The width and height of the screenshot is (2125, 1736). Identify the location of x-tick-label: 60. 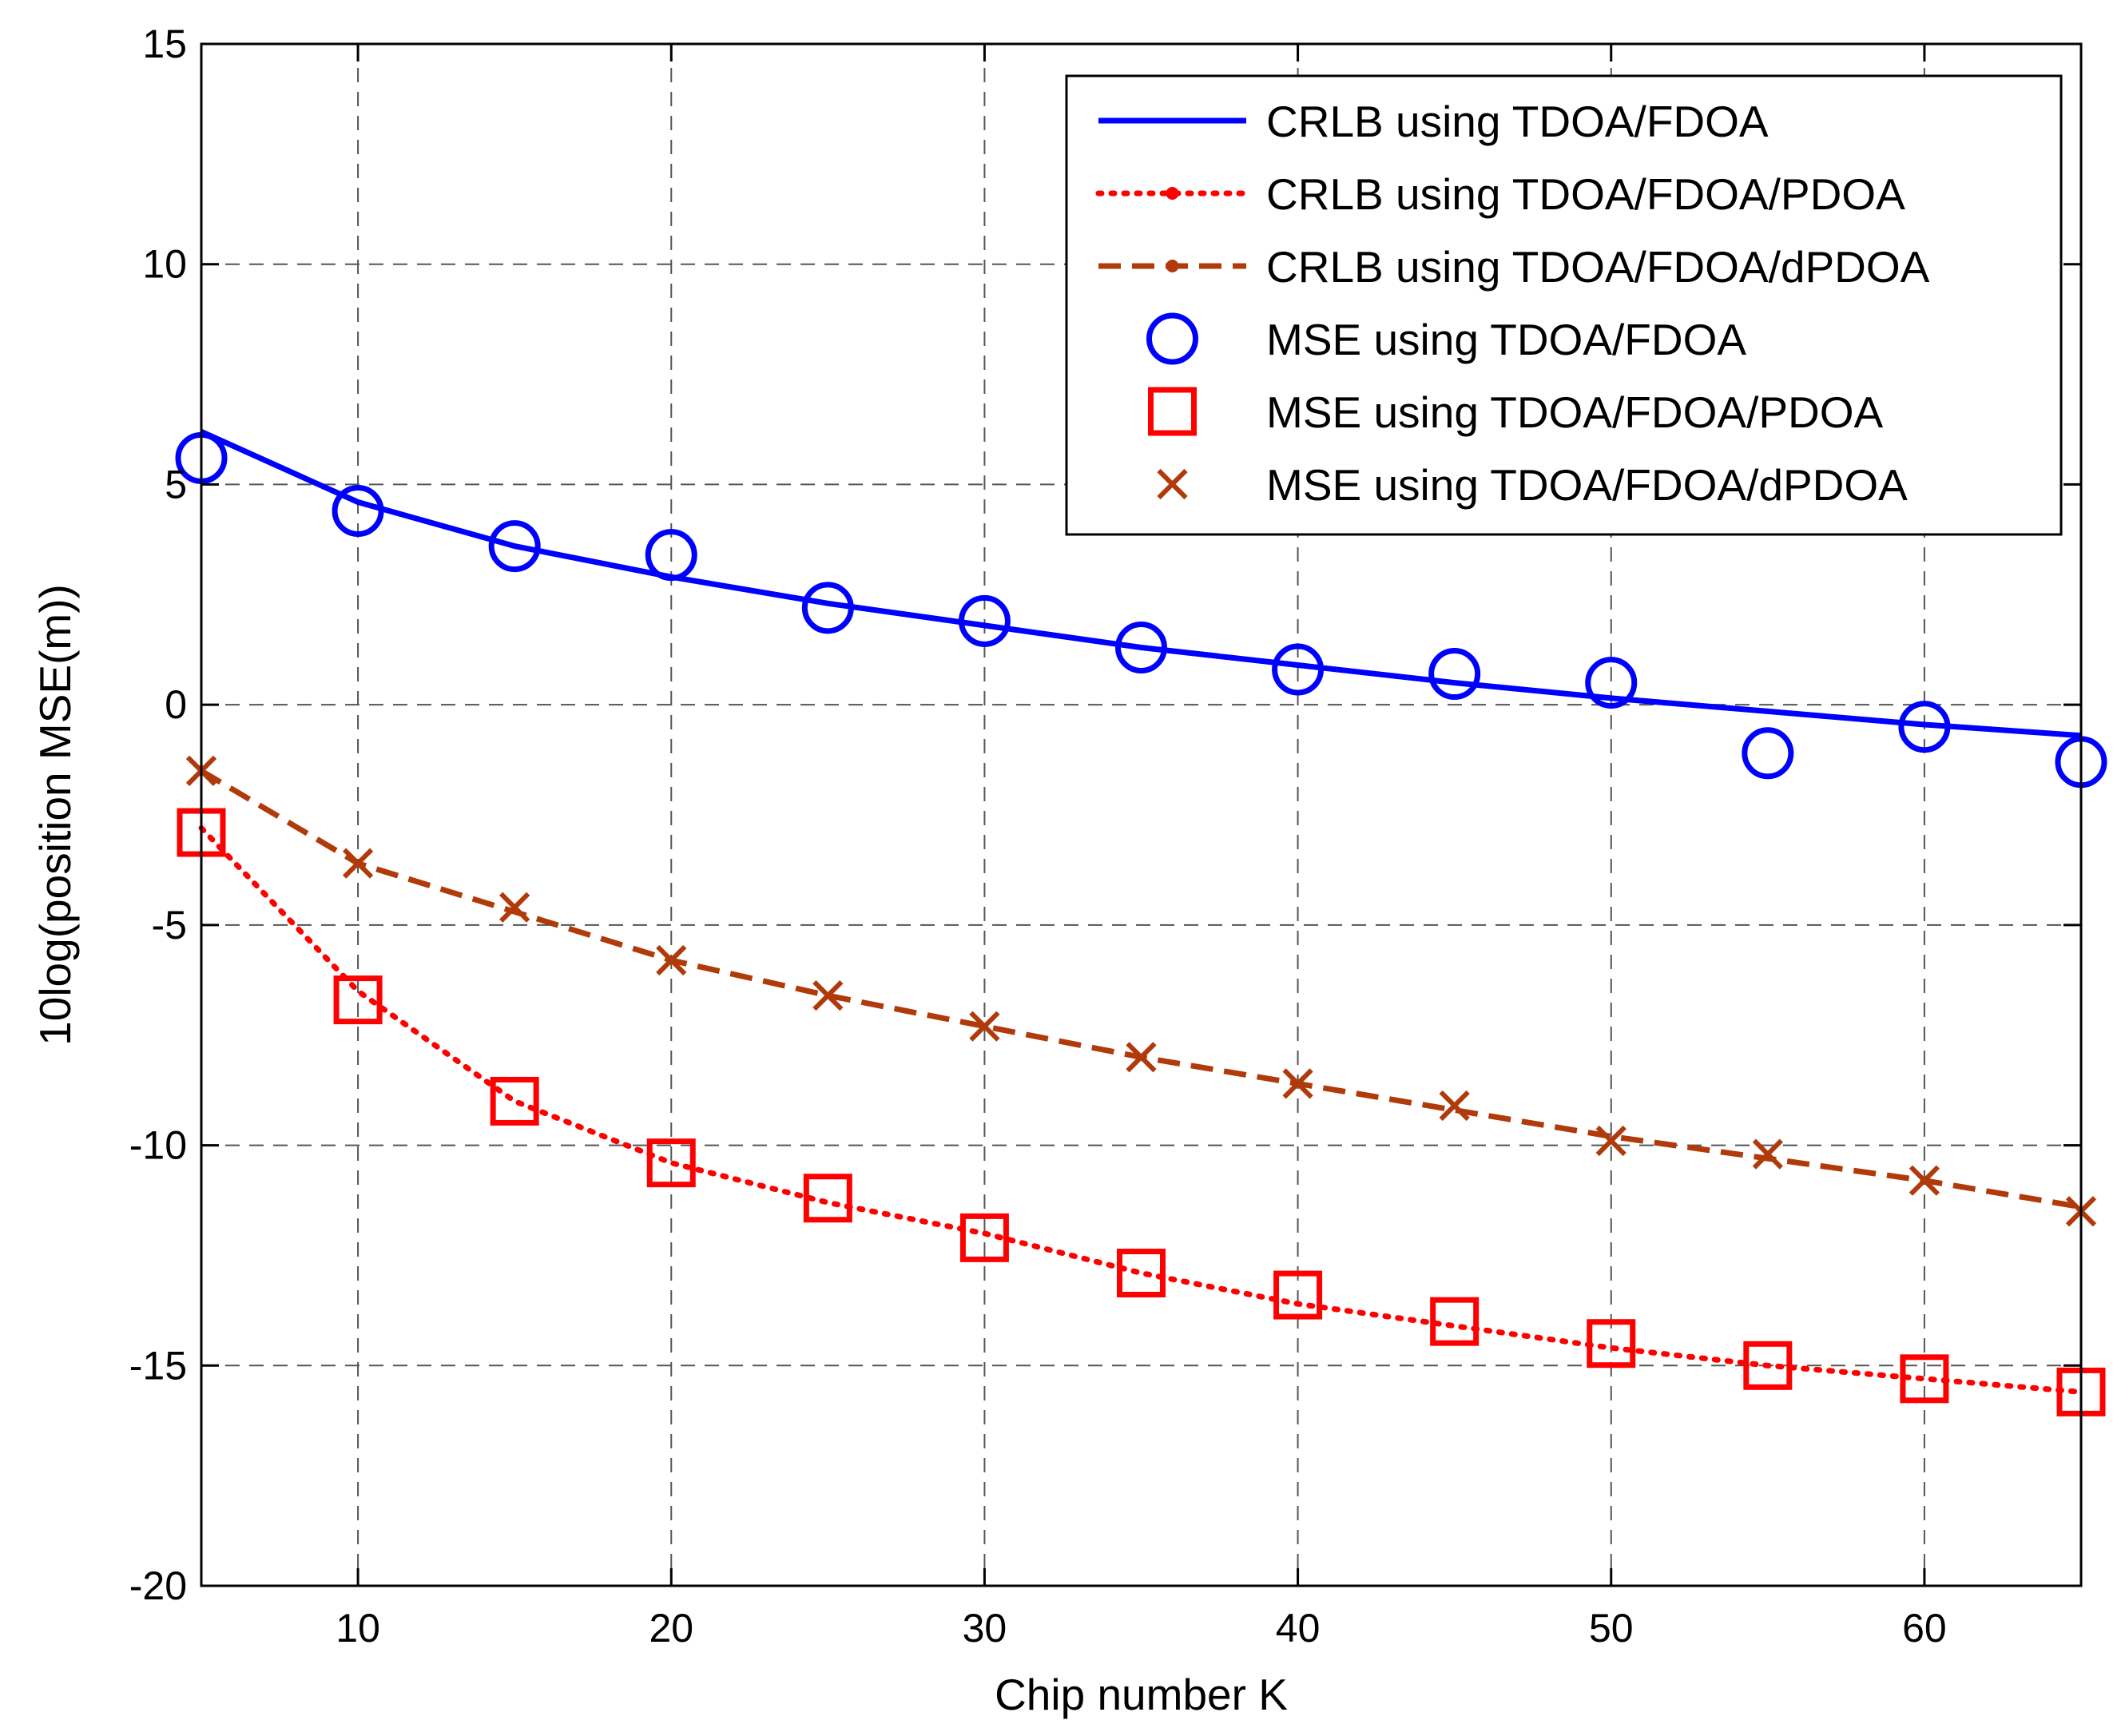
(1924, 1628).